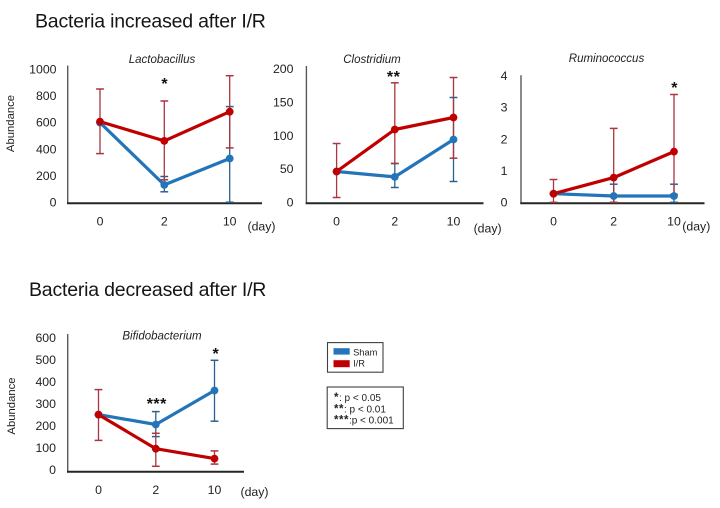 This screenshot has width=720, height=508. I want to click on svg-text: 4, so click(504, 76).